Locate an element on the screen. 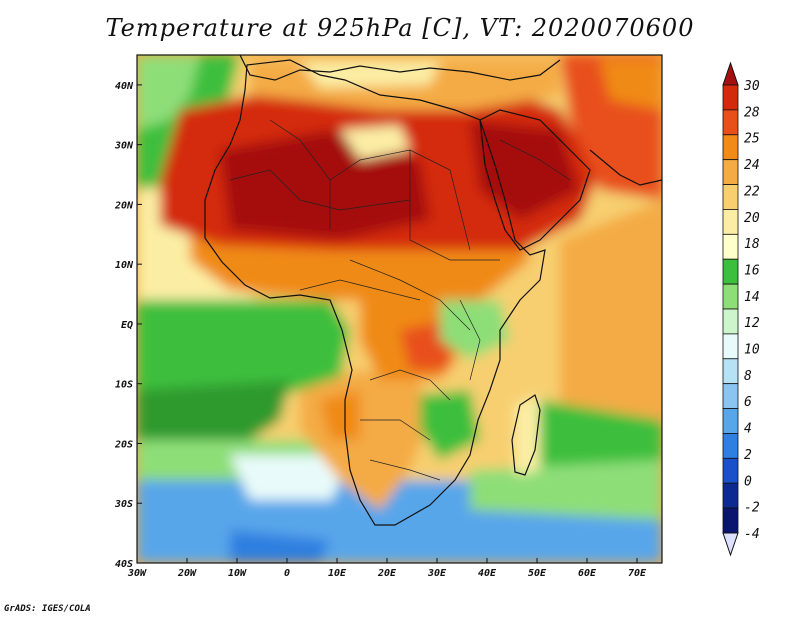  lat-tick-label: 20N is located at coordinates (124, 205).